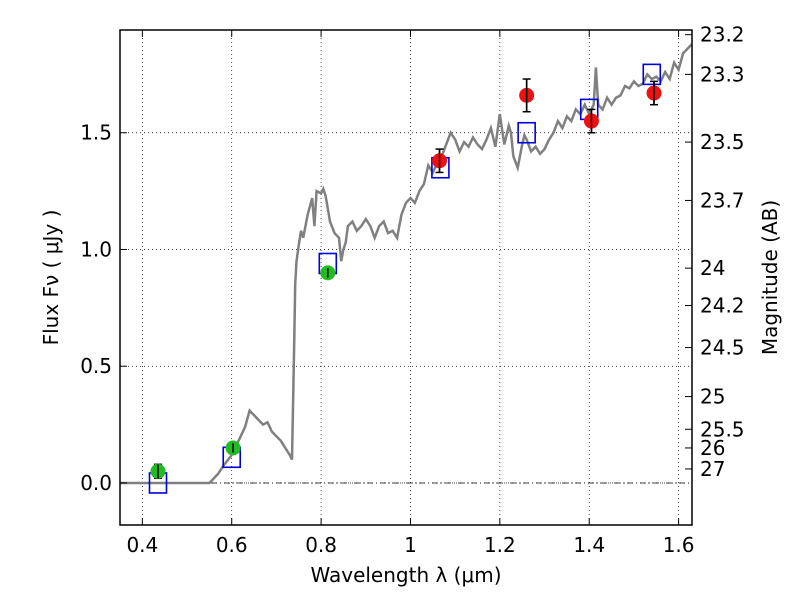 The height and width of the screenshot is (600, 800). What do you see at coordinates (142, 545) in the screenshot?
I see `x-tick-label: 0.4` at bounding box center [142, 545].